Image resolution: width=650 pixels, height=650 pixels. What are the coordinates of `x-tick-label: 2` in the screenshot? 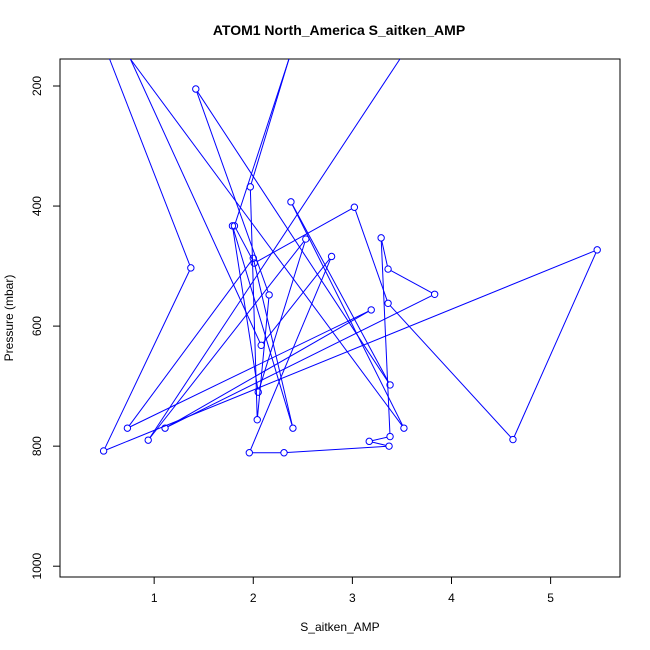 It's located at (253, 598).